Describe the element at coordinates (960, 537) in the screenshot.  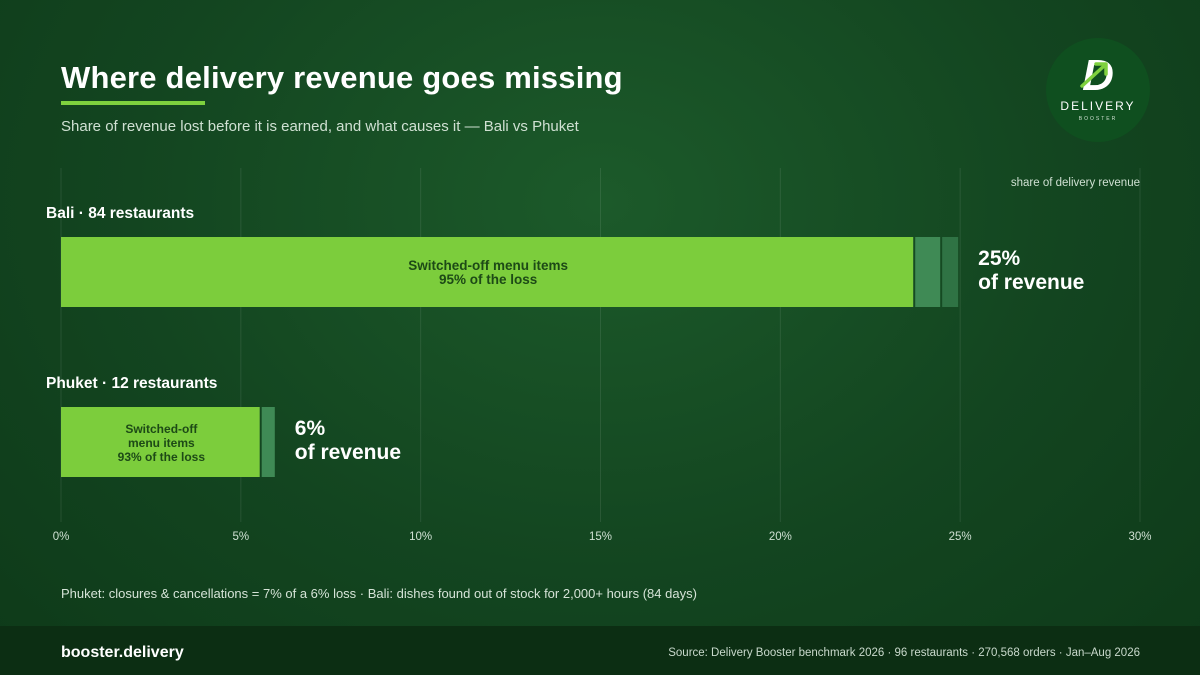
I see `x-tick-label: 25%` at that location.